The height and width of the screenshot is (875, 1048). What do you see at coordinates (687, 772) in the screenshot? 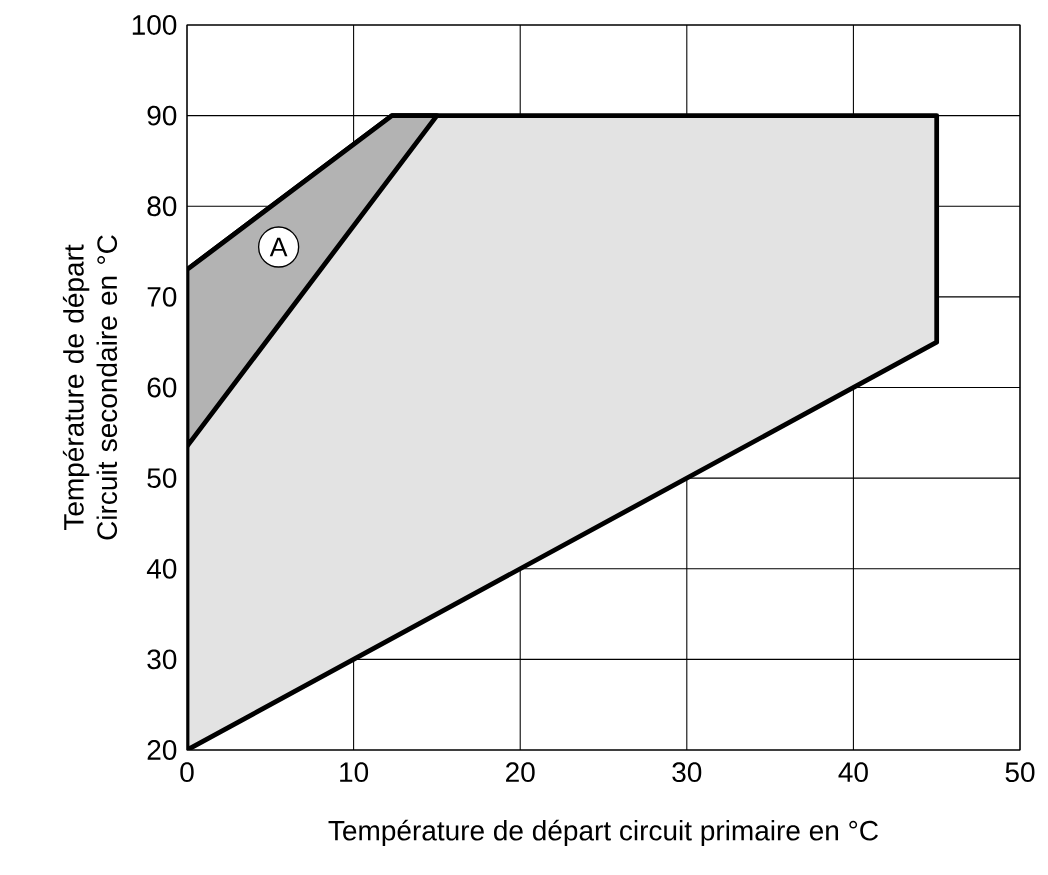
I see `x-tick-label: 30` at bounding box center [687, 772].